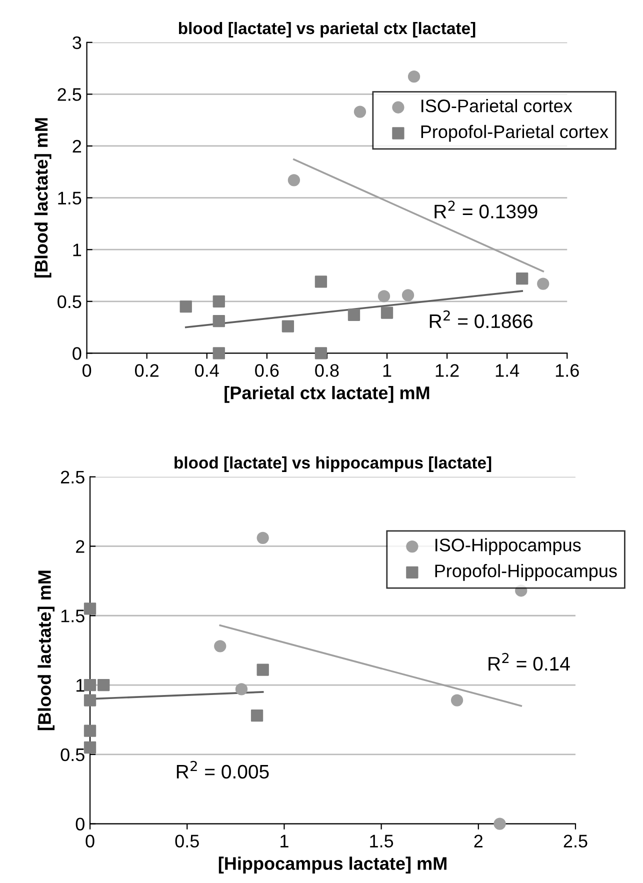 The image size is (643, 883). Describe the element at coordinates (222, 769) in the screenshot. I see `annotation: R$^{2}$ = 0.005` at that location.